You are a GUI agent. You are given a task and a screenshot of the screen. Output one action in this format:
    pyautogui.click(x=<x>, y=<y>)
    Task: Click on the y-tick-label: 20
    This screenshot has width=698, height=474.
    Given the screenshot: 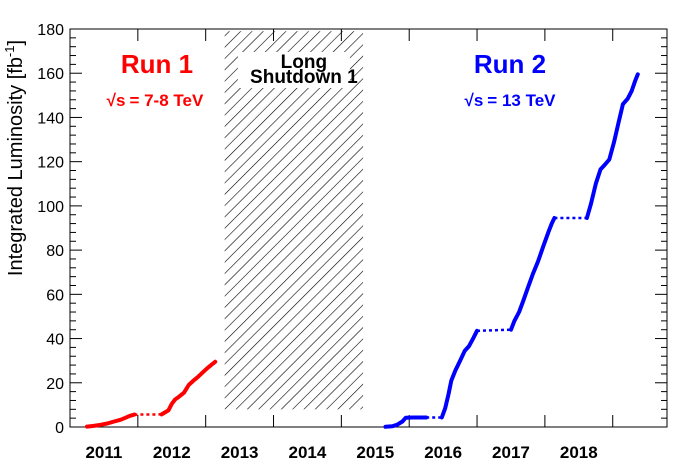 What is the action you would take?
    pyautogui.click(x=55, y=384)
    